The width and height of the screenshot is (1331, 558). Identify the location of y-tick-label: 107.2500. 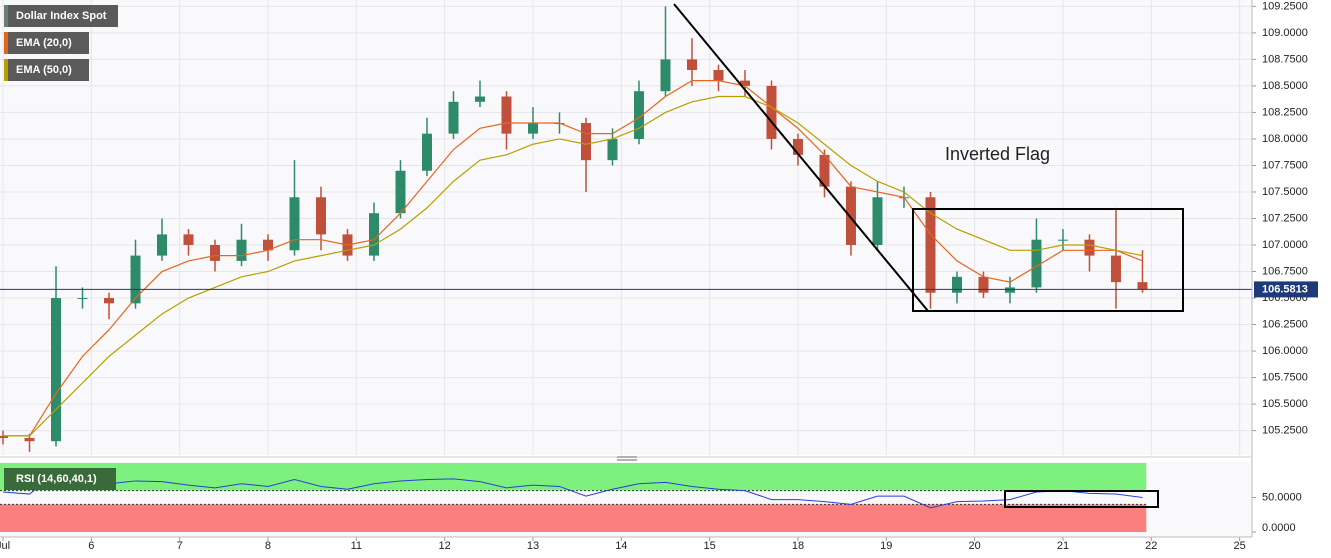
(1285, 218).